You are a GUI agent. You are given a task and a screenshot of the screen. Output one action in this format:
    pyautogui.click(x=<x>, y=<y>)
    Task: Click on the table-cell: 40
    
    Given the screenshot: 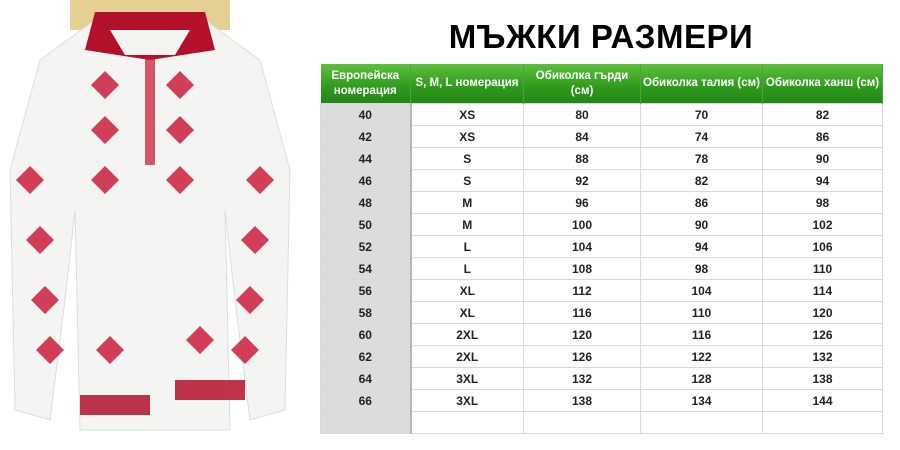 What is the action you would take?
    pyautogui.click(x=366, y=114)
    